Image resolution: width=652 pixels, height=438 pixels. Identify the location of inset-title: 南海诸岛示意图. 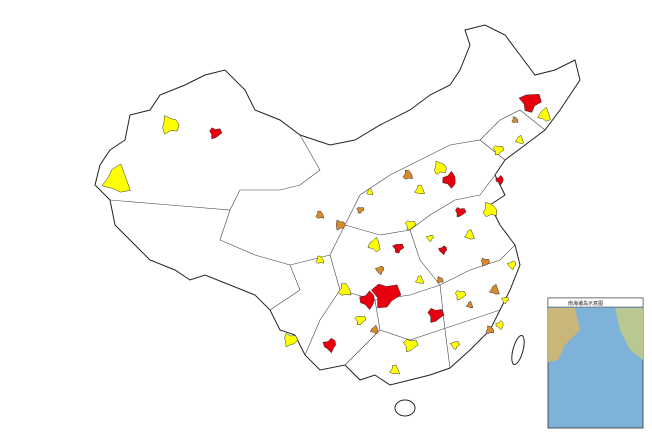
(585, 303).